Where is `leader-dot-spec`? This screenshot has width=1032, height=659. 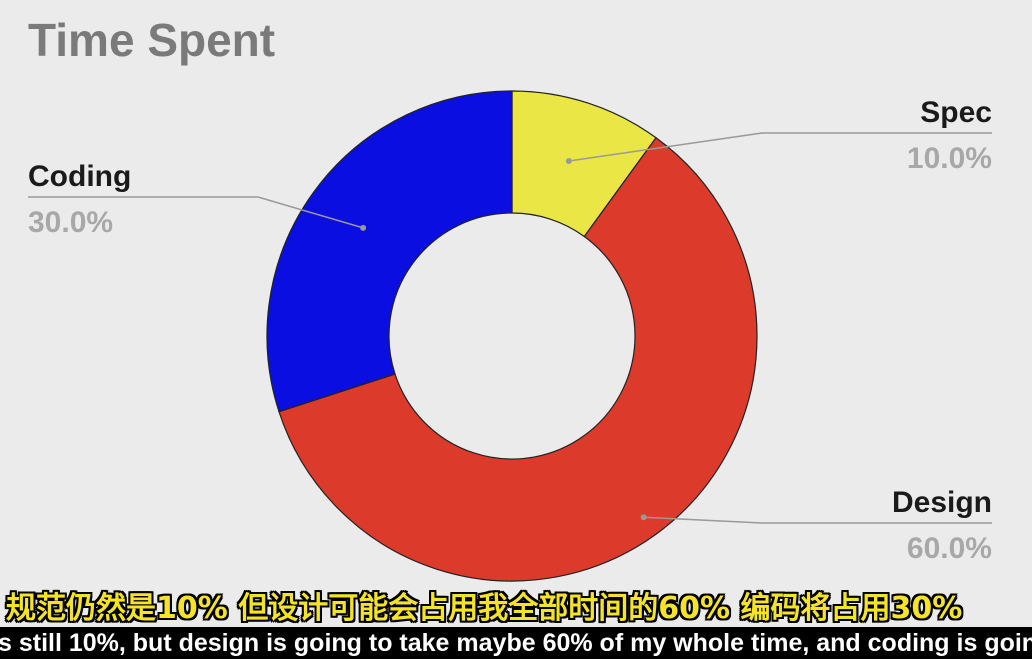
leader-dot-spec is located at coordinates (568, 161).